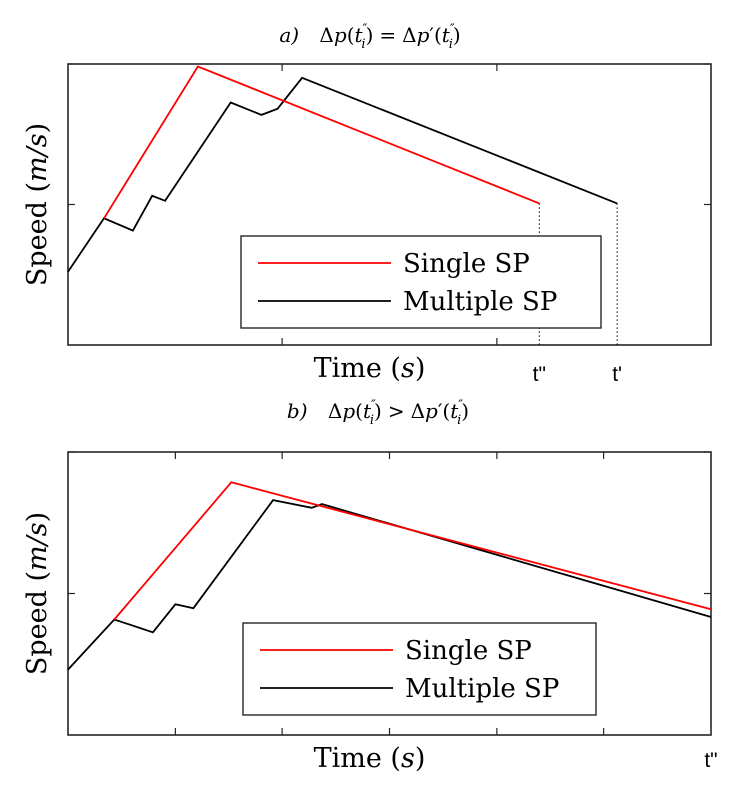 This screenshot has width=752, height=790. Describe the element at coordinates (369, 37) in the screenshot. I see `chart-title: a) Δp(t″ i) = Δp′(t″ i)` at that location.